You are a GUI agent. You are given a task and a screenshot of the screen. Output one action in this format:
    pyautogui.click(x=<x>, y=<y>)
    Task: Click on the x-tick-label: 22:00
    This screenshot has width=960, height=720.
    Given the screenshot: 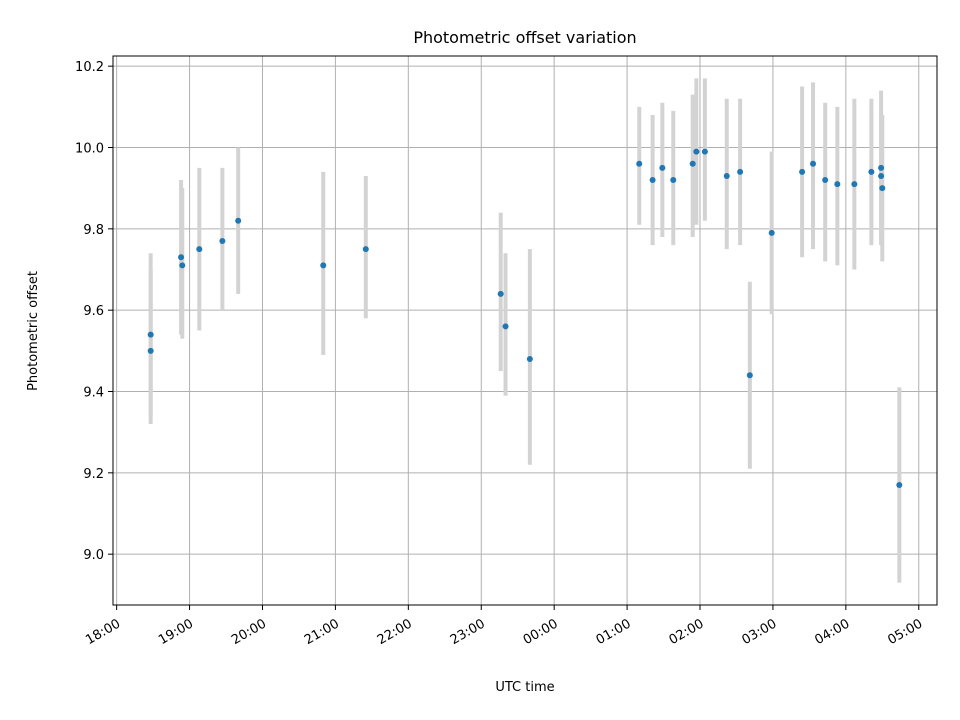 What is the action you would take?
    pyautogui.click(x=395, y=632)
    